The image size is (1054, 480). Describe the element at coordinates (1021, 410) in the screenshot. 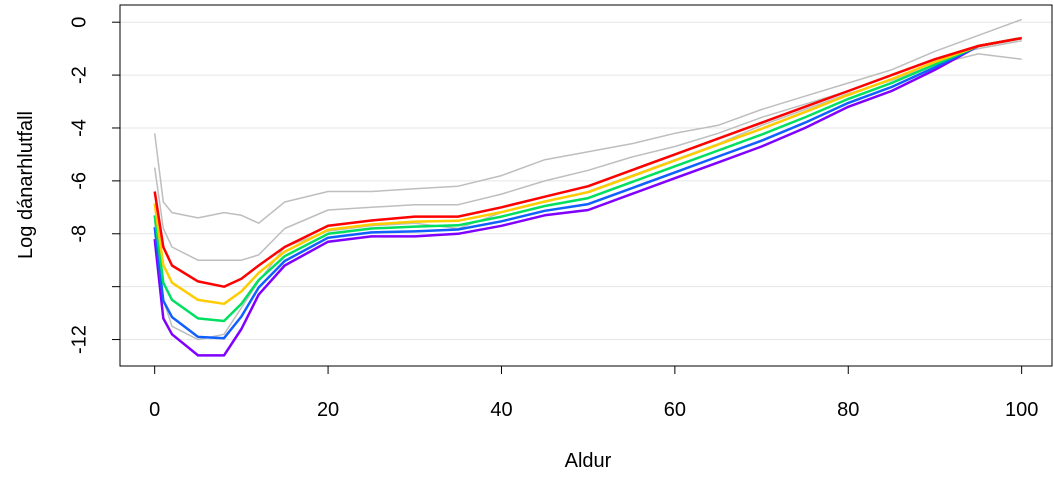

I see `x-tick-label: 100` at that location.